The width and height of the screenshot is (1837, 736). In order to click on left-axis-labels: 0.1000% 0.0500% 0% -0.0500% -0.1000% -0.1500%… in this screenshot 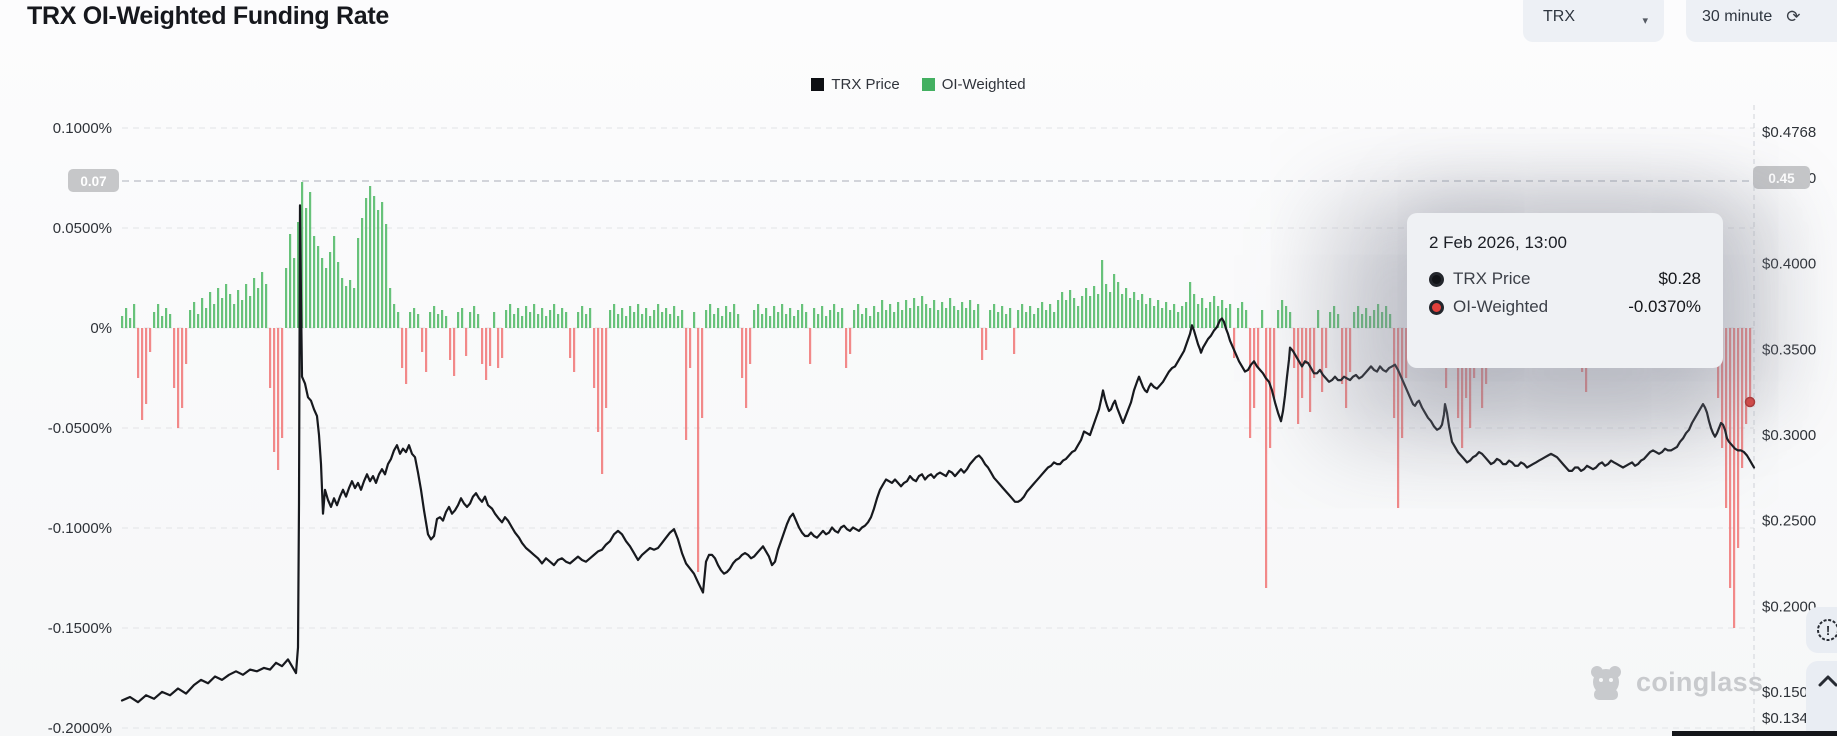, I will do `click(80, 428)`.